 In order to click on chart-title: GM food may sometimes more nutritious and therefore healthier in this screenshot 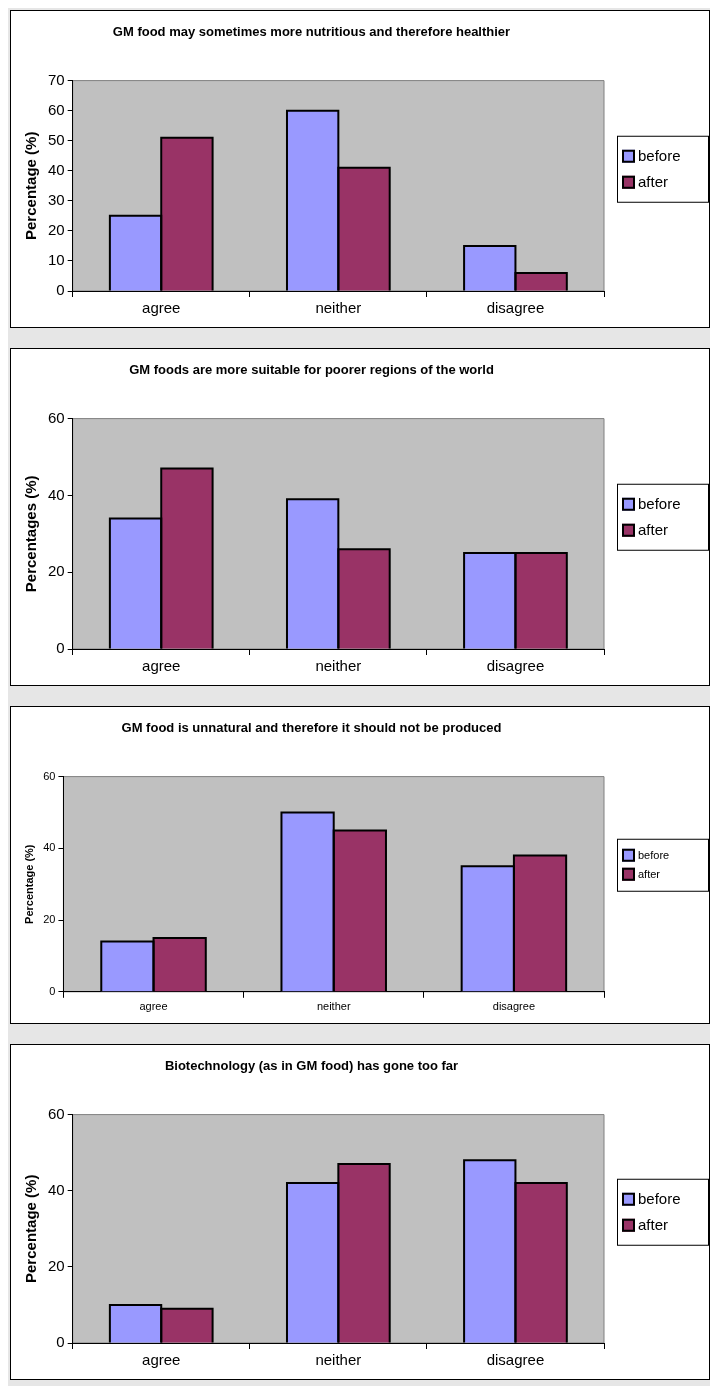, I will do `click(311, 32)`.